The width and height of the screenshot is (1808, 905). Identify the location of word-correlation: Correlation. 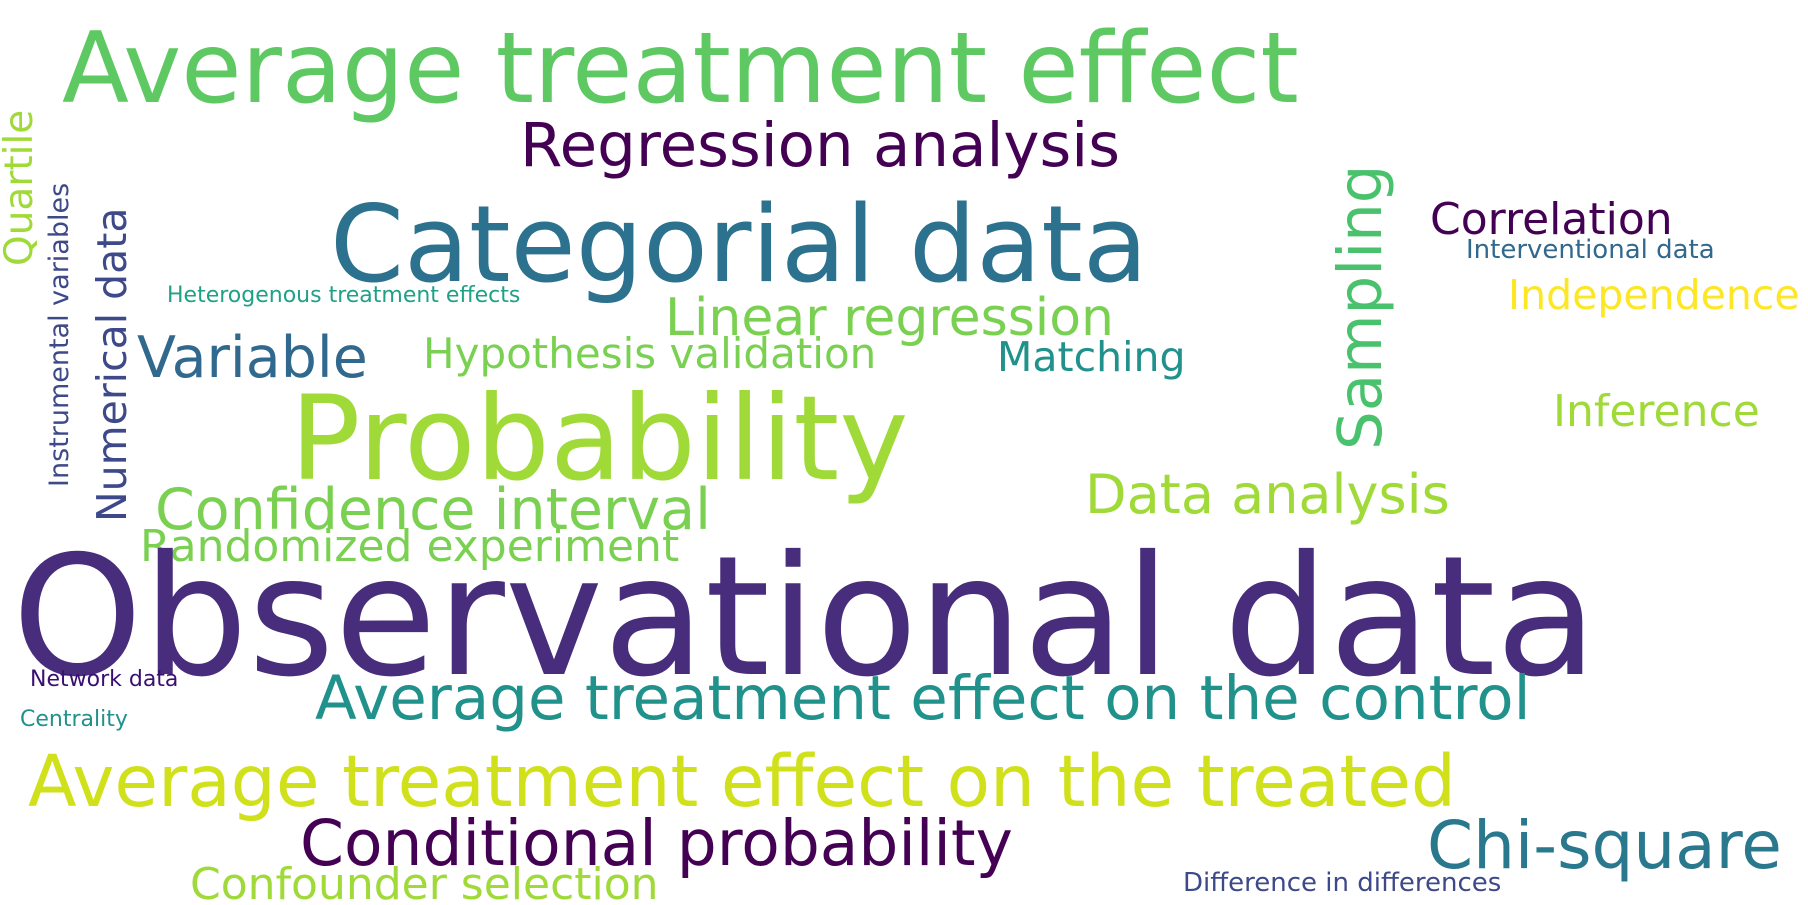
(1551, 219).